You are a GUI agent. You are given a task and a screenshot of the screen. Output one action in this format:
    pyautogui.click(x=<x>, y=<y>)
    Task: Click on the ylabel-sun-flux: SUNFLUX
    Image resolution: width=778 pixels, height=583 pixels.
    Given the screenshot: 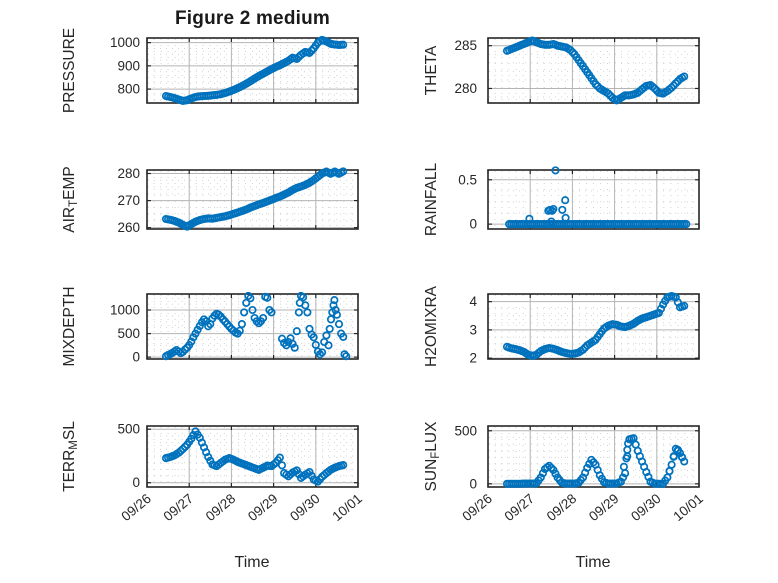 What is the action you would take?
    pyautogui.click(x=432, y=456)
    